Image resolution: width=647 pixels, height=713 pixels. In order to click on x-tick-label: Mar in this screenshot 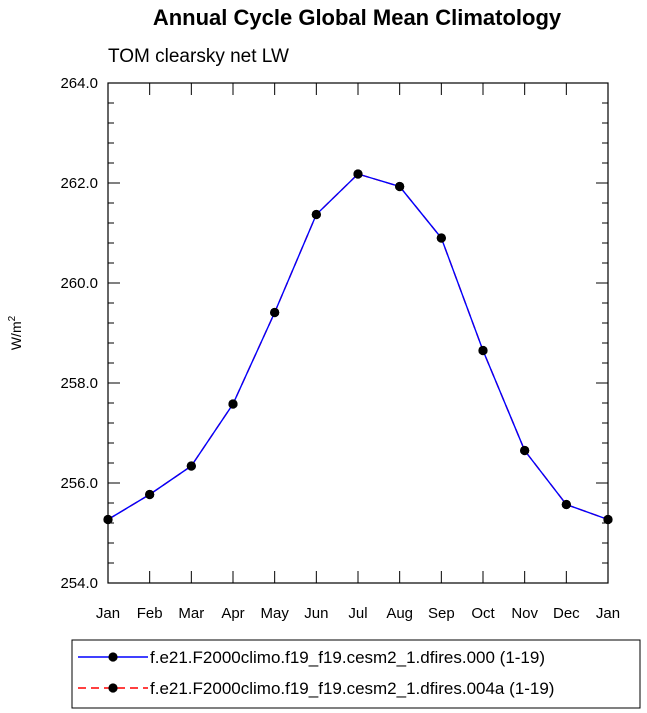, I will do `click(191, 613)`.